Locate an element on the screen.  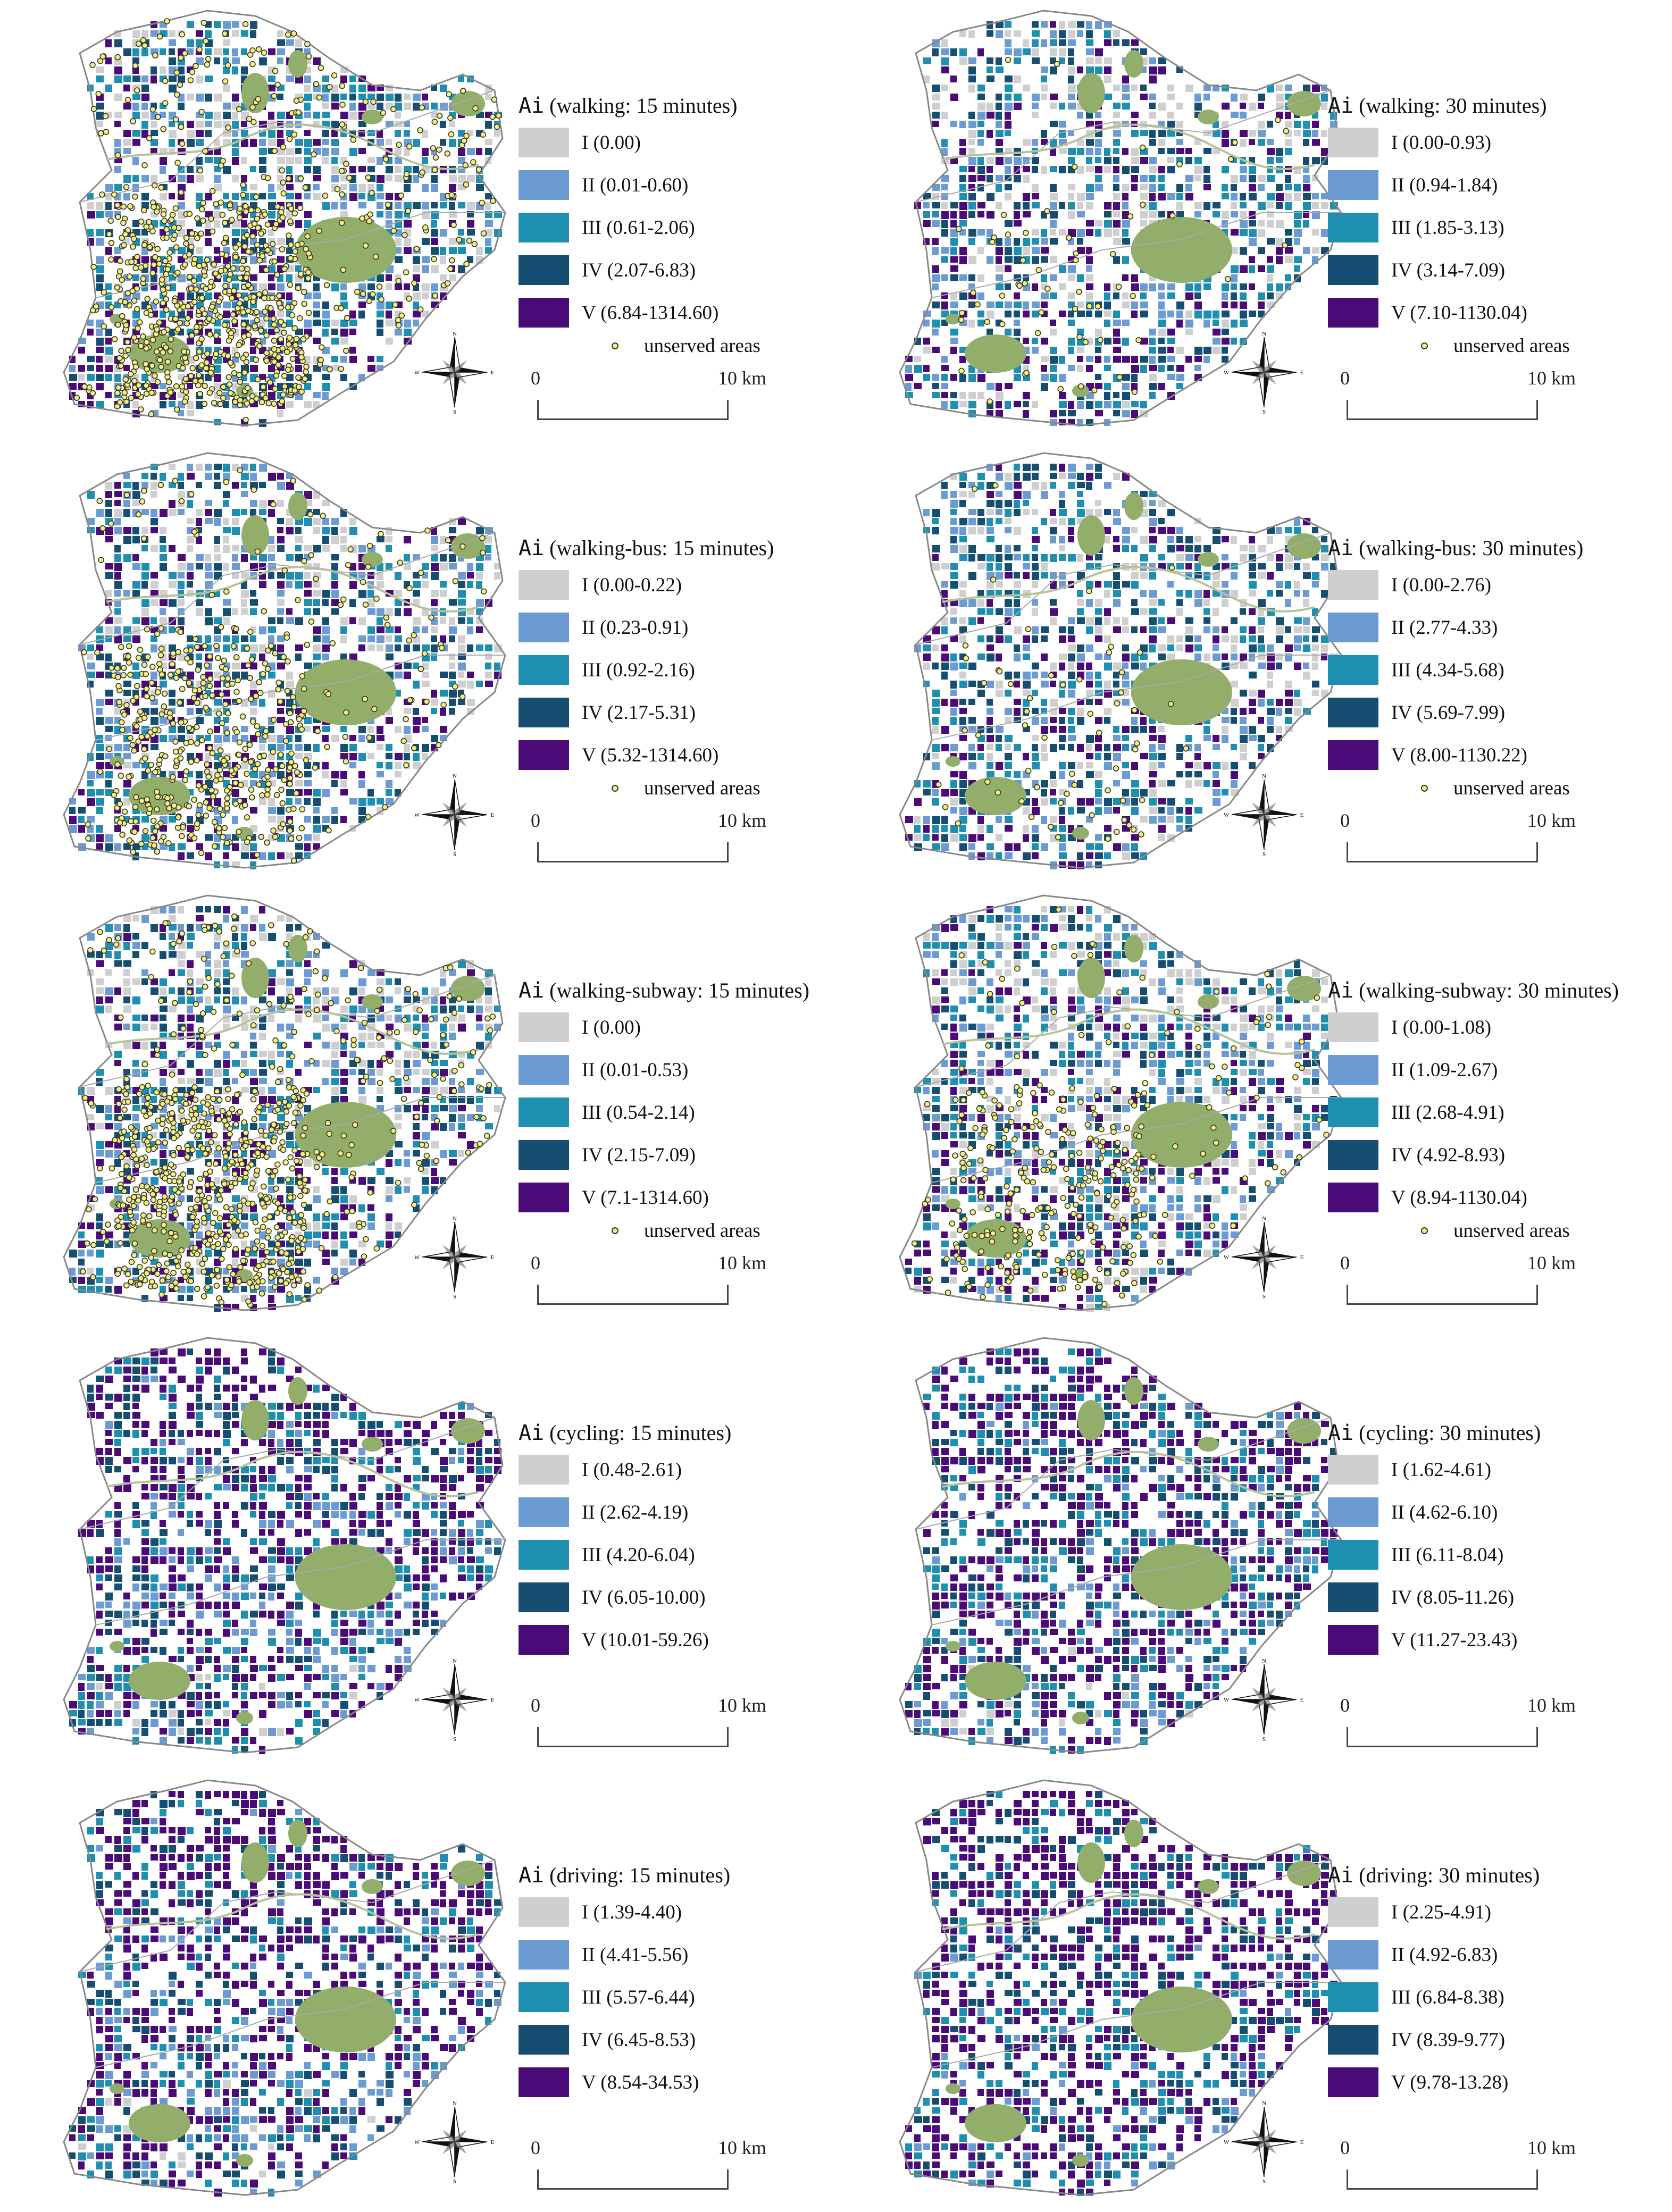
legend-swatch is located at coordinates (544, 313).